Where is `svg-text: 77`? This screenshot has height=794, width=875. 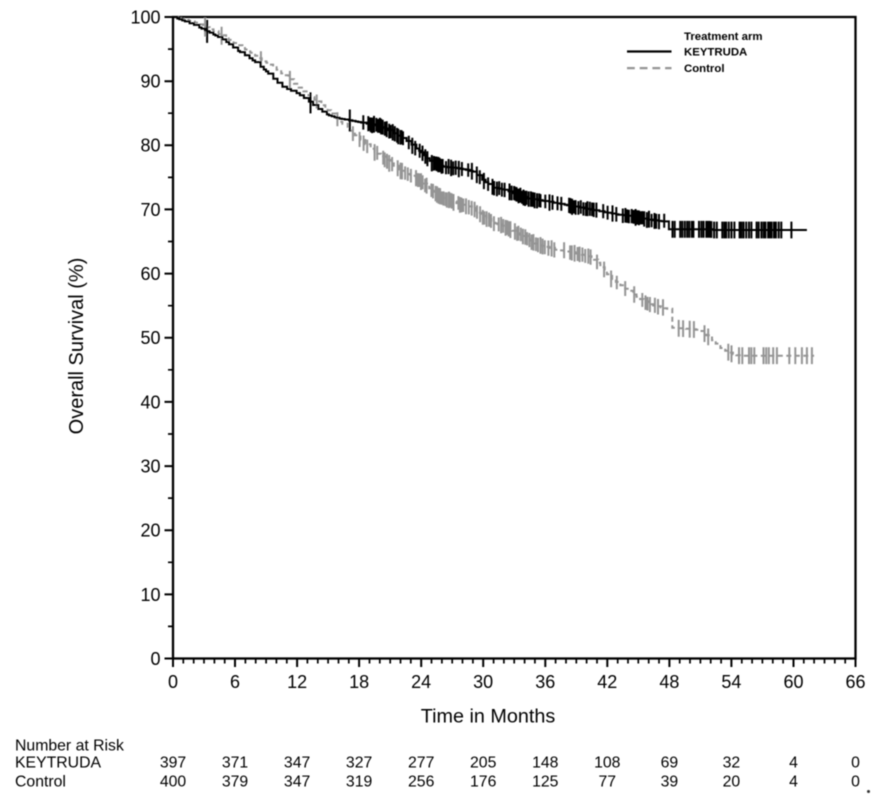 svg-text: 77 is located at coordinates (608, 781).